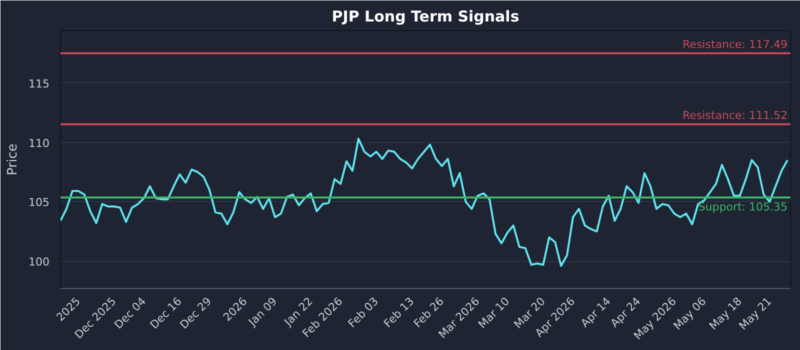  What do you see at coordinates (262, 312) in the screenshot?
I see `x-tick-label: Jan 09` at bounding box center [262, 312].